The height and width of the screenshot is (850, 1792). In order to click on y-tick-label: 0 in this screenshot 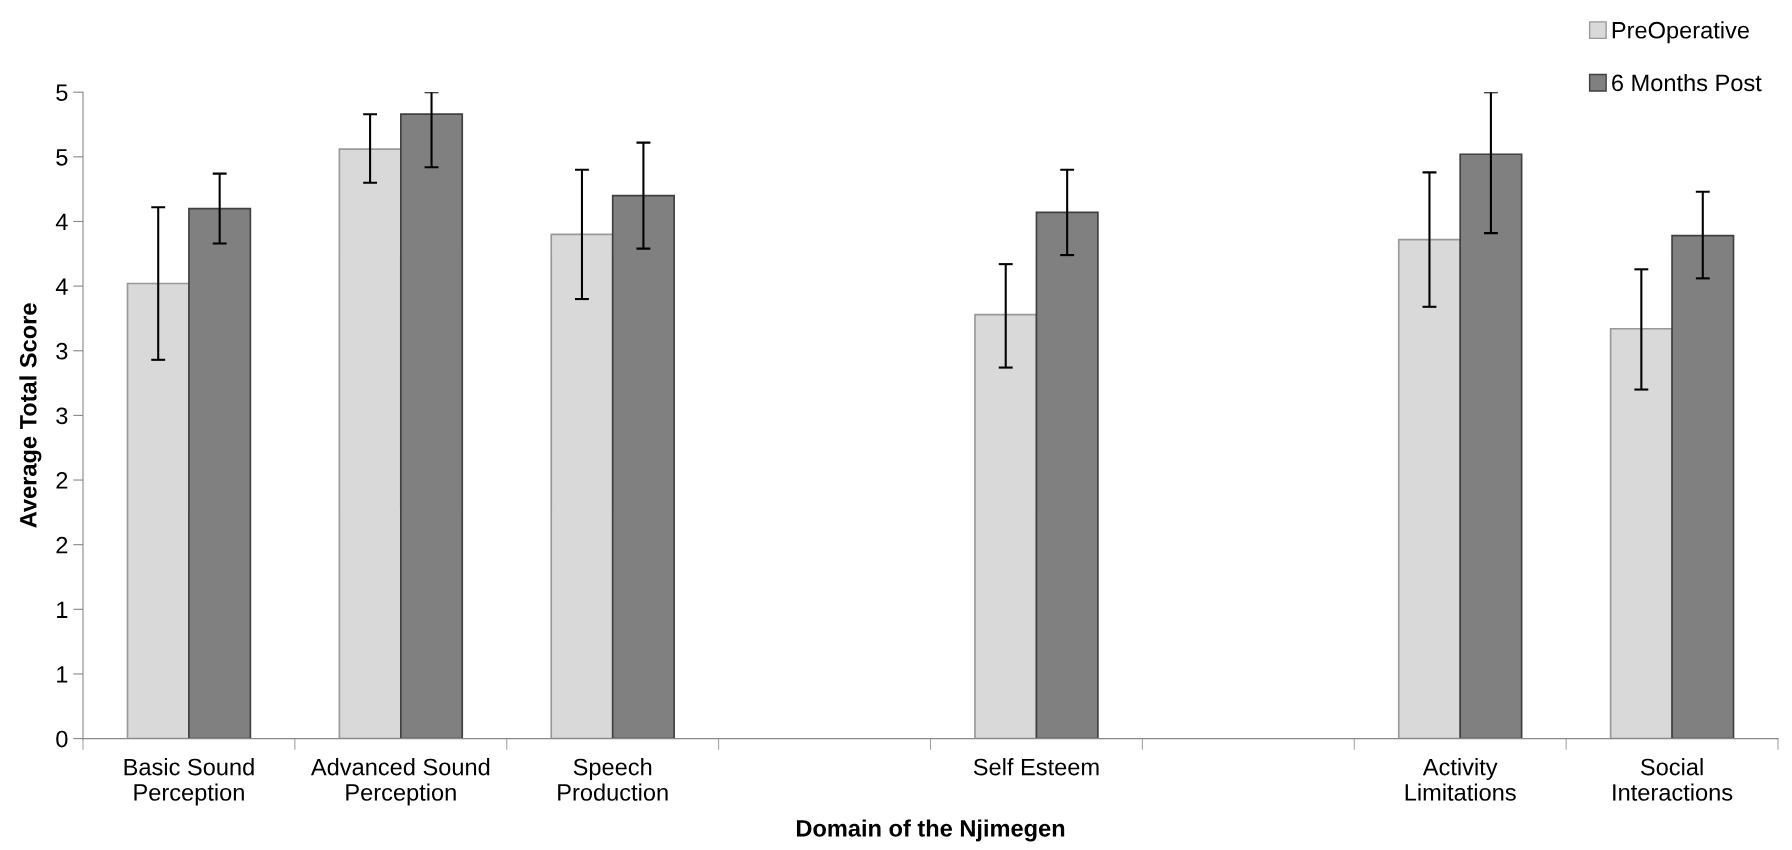, I will do `click(62, 739)`.